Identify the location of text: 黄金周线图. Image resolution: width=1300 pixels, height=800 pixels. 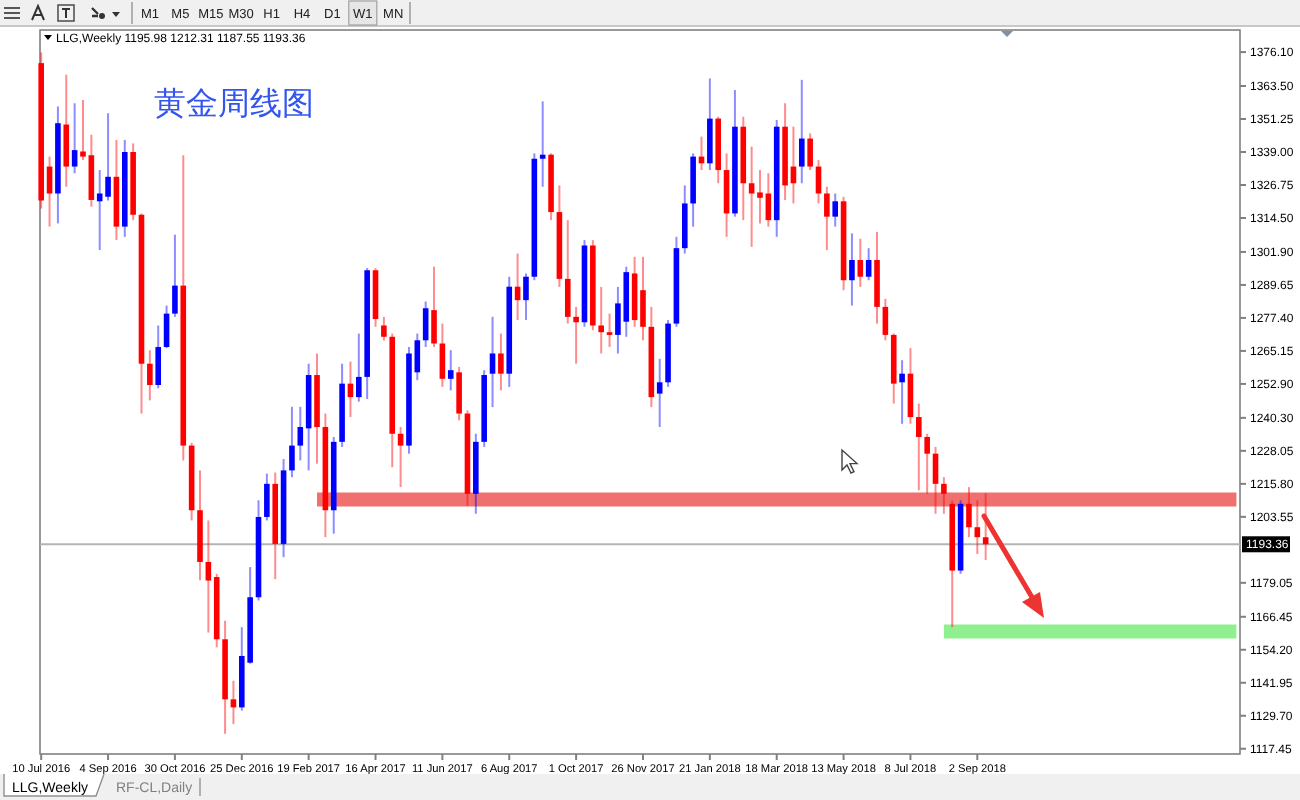
(234, 104).